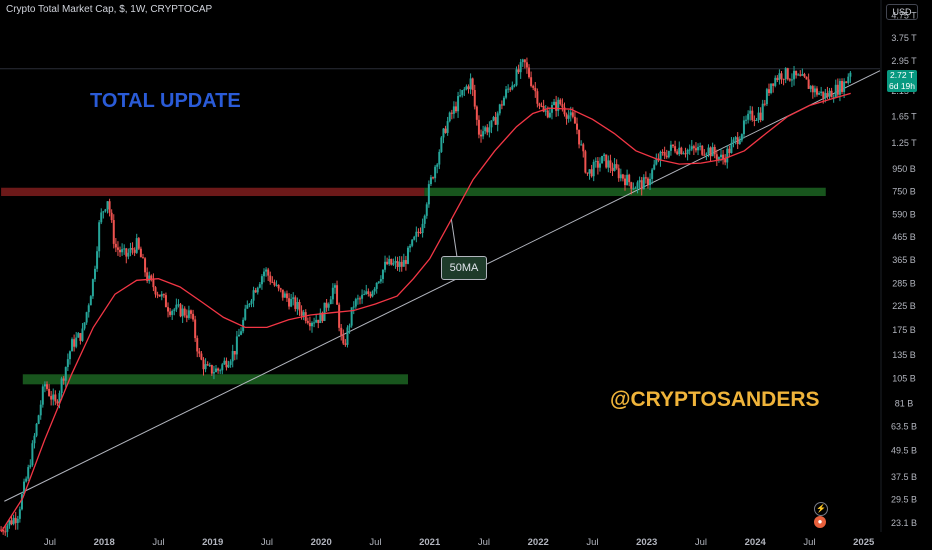  What do you see at coordinates (904, 169) in the screenshot?
I see `y-tick-label: 950 B` at bounding box center [904, 169].